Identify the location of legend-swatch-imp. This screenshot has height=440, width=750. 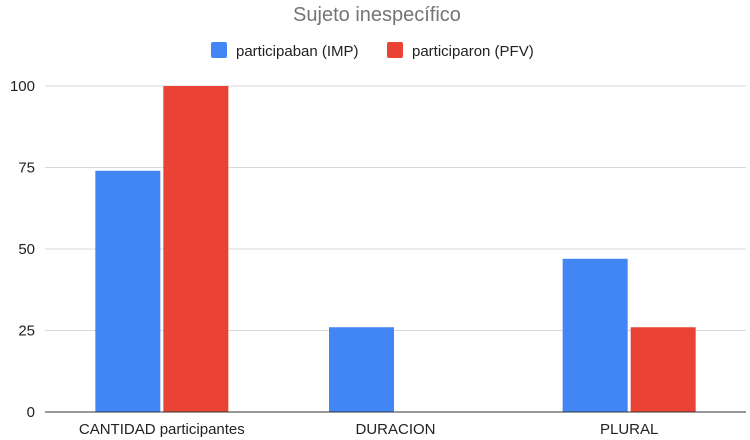
(219, 50).